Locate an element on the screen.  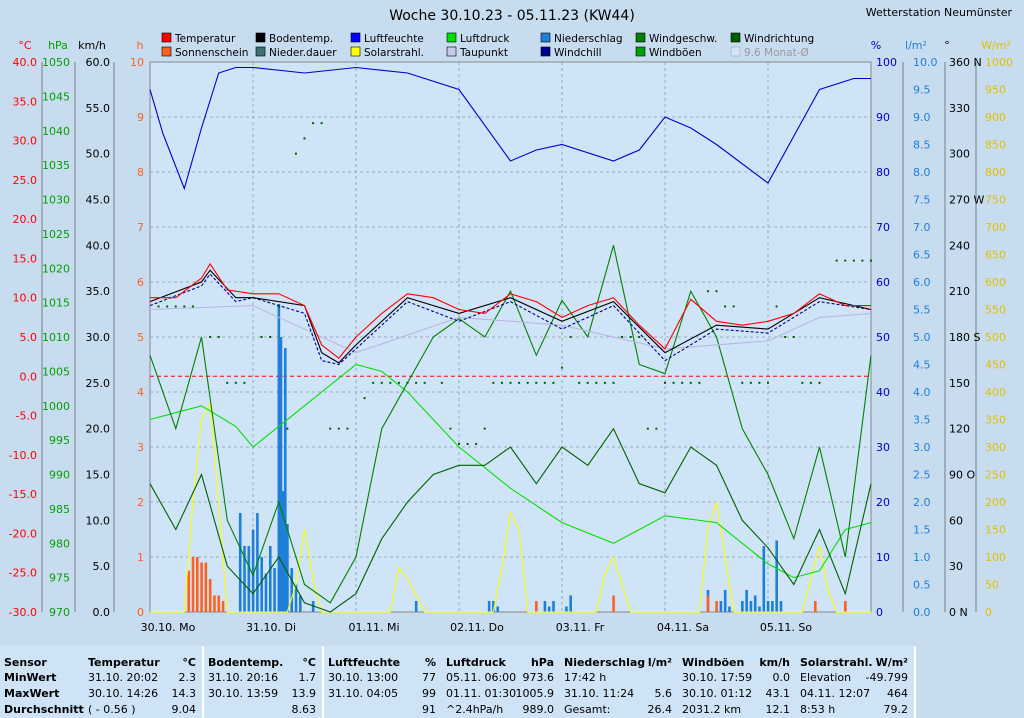
axis-tick-label: 2.5 is located at coordinates (922, 475).